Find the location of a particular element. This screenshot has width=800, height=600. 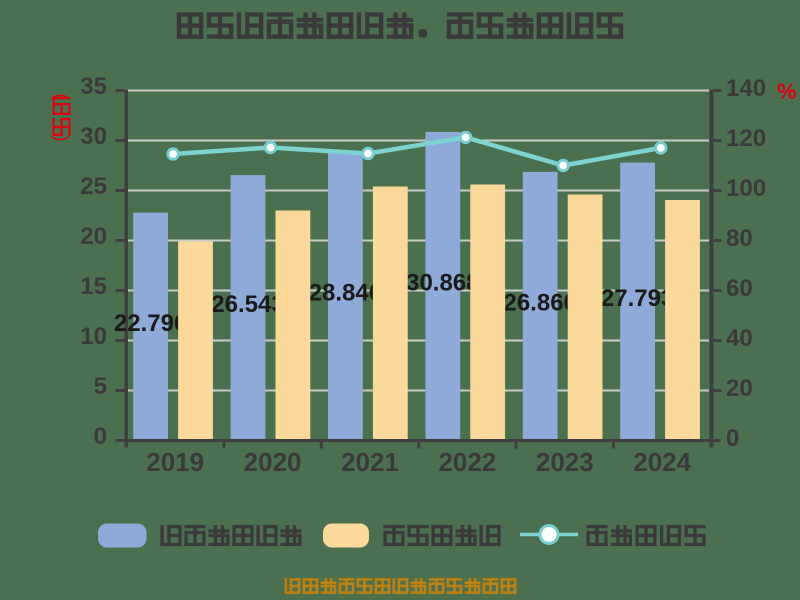

svg-text: 26.543 is located at coordinates (247, 304).